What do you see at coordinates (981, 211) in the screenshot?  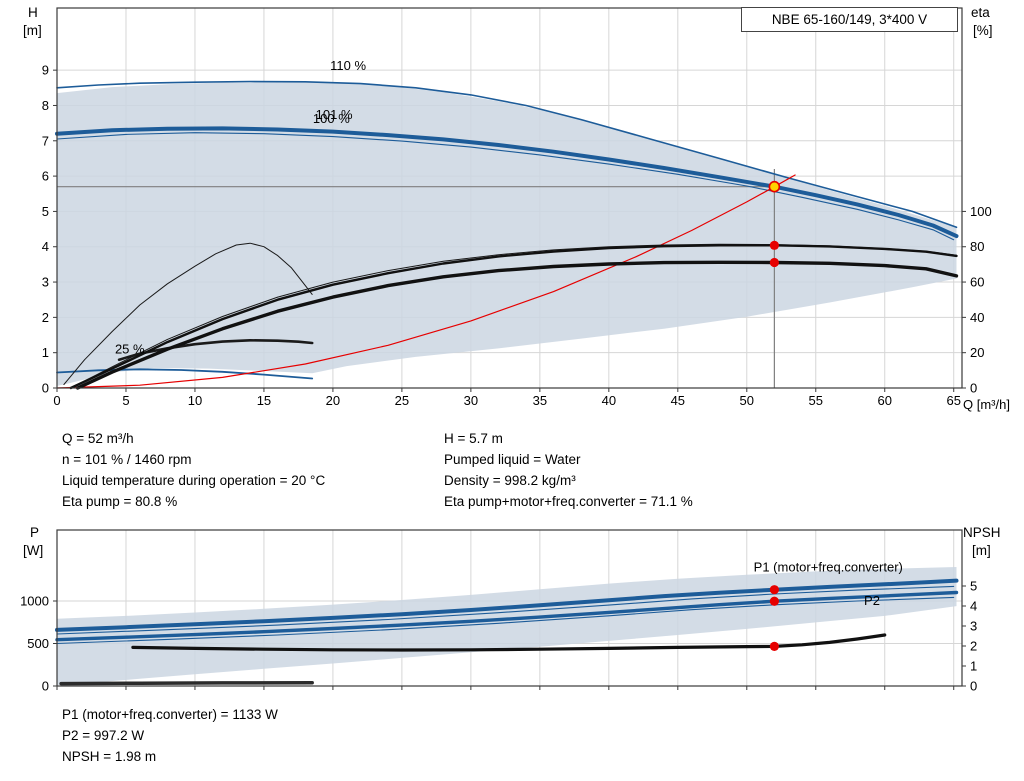 I see `svg-text: 100` at bounding box center [981, 211].